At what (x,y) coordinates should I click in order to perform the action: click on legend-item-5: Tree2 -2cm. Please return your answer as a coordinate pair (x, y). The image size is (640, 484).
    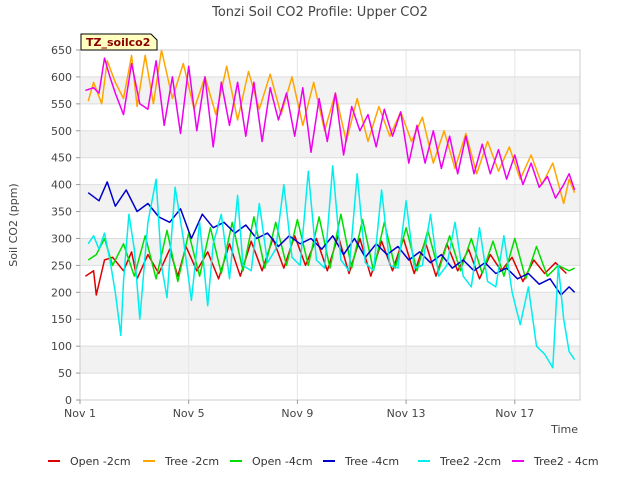
    Looking at the image, I should click on (459, 461).